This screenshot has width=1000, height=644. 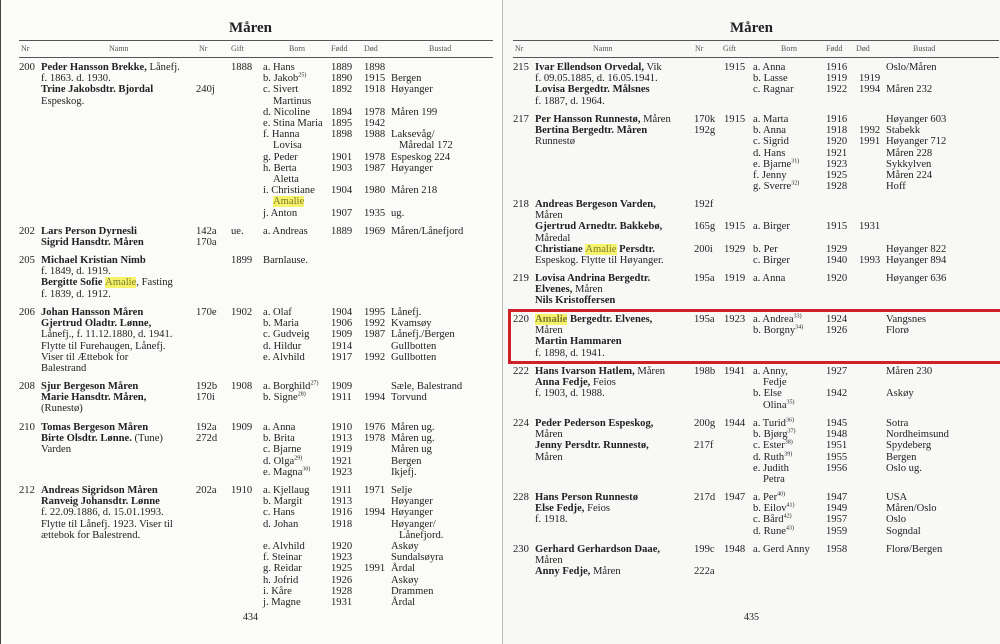 I want to click on entry-number: 218, so click(x=521, y=204).